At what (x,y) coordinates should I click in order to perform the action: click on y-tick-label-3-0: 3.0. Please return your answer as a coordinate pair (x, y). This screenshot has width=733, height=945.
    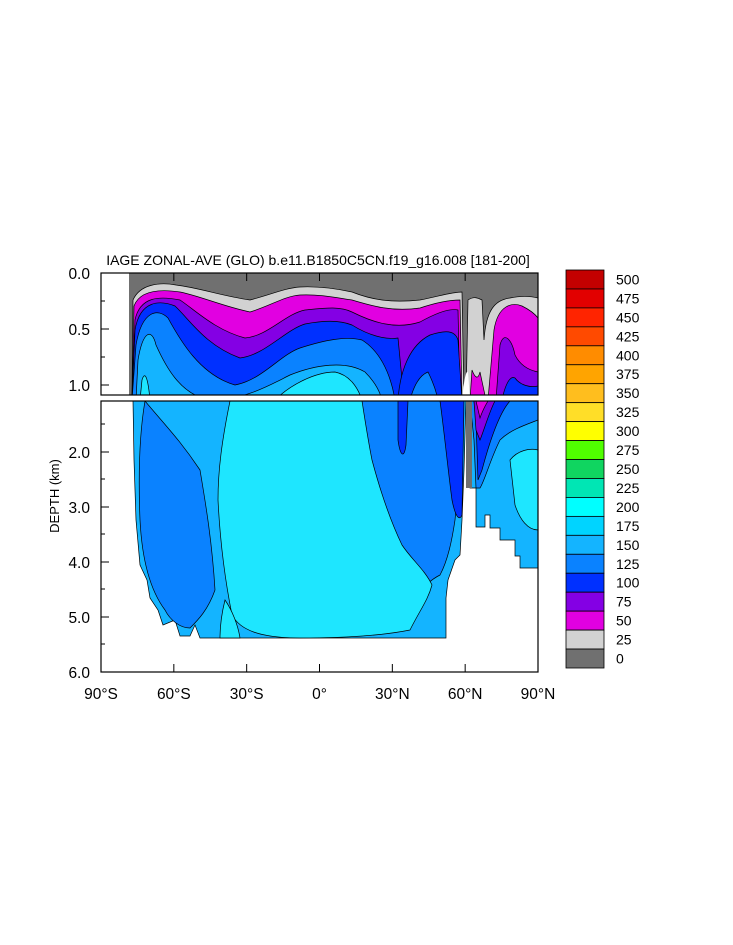
    Looking at the image, I should click on (79, 508).